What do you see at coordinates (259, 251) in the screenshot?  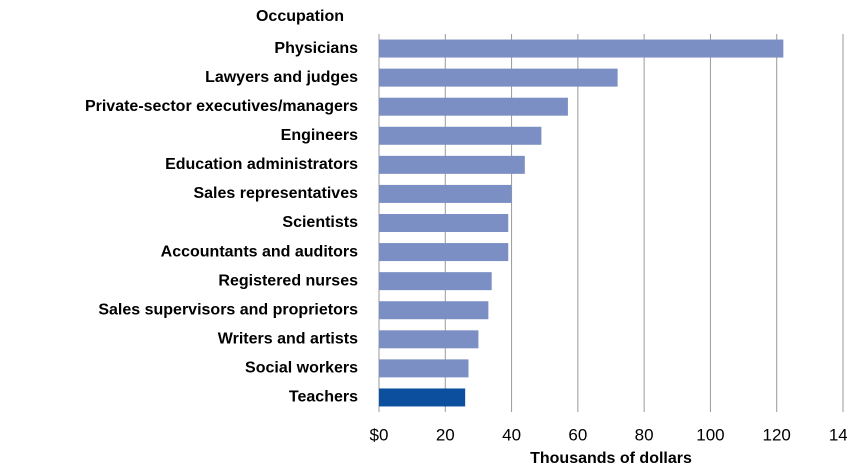 I see `y-tick-label: Accountants and auditors` at bounding box center [259, 251].